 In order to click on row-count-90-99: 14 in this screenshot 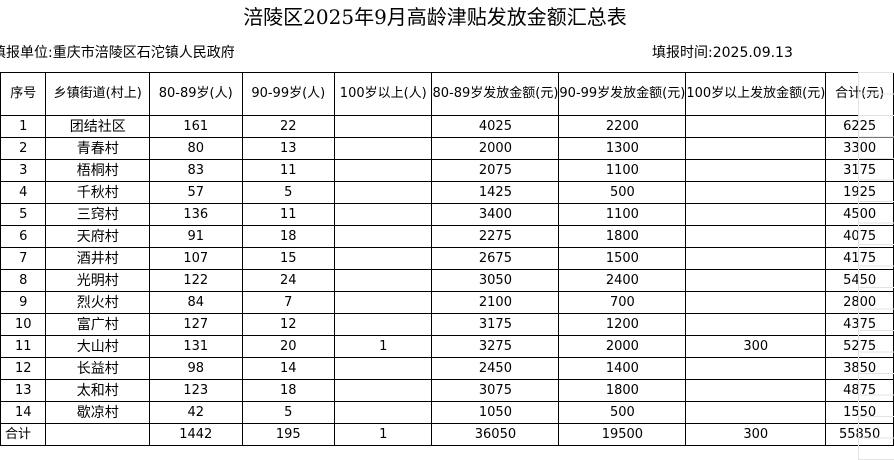, I will do `click(288, 368)`.